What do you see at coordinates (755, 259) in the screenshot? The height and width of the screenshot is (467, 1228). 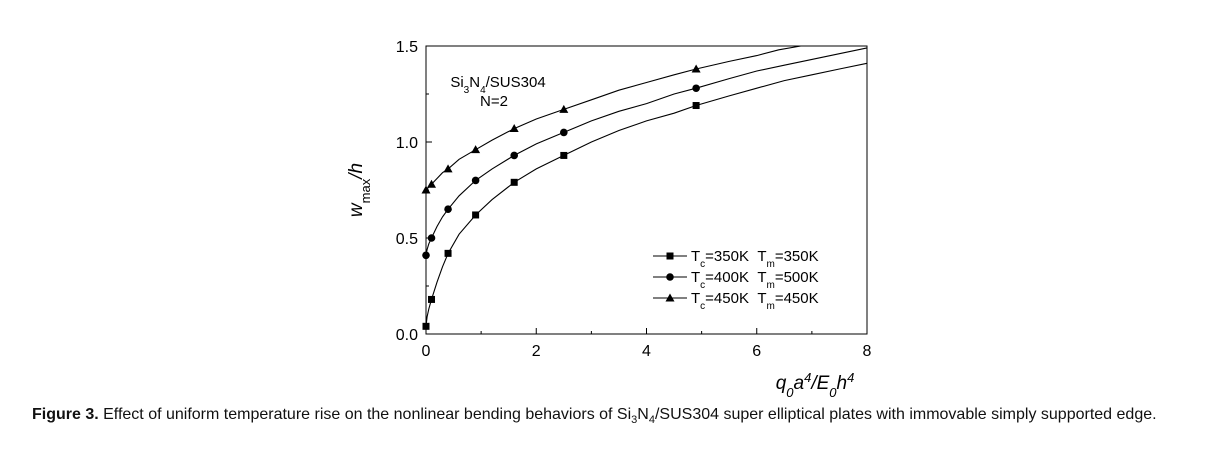 I see `legend-entry: Tc=350K Tm=350K` at bounding box center [755, 259].